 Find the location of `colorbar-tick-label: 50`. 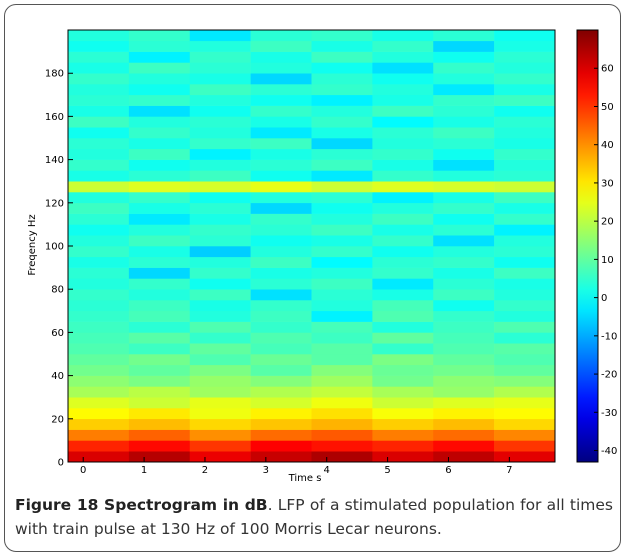

colorbar-tick-label: 50 is located at coordinates (607, 107).